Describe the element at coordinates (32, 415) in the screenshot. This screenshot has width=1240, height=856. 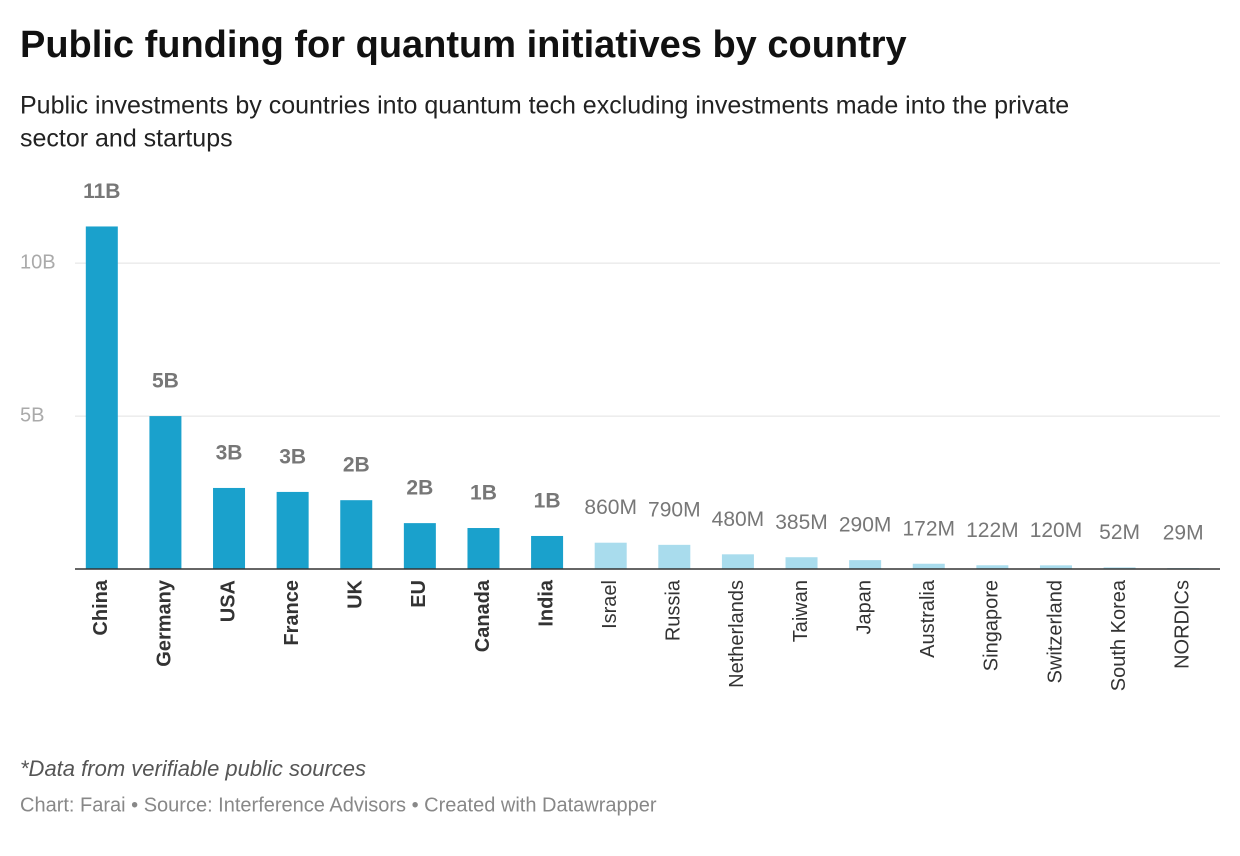
I see `y-tick-label: 5B` at that location.